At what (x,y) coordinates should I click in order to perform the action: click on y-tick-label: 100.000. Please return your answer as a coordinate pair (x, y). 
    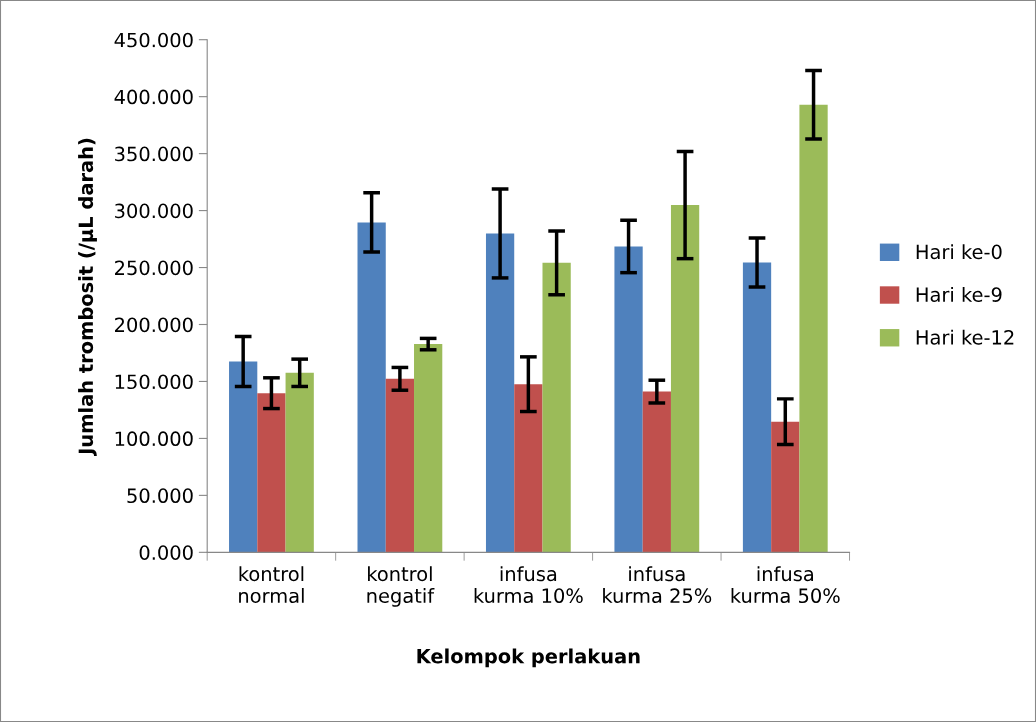
    Looking at the image, I should click on (154, 439).